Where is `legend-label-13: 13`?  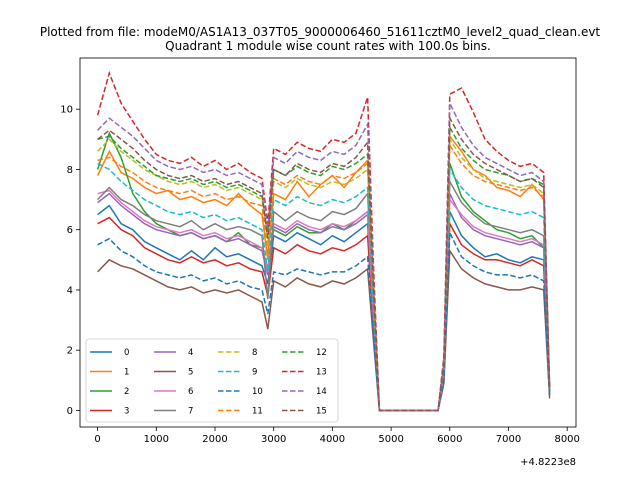
legend-label-13: 13 is located at coordinates (321, 373).